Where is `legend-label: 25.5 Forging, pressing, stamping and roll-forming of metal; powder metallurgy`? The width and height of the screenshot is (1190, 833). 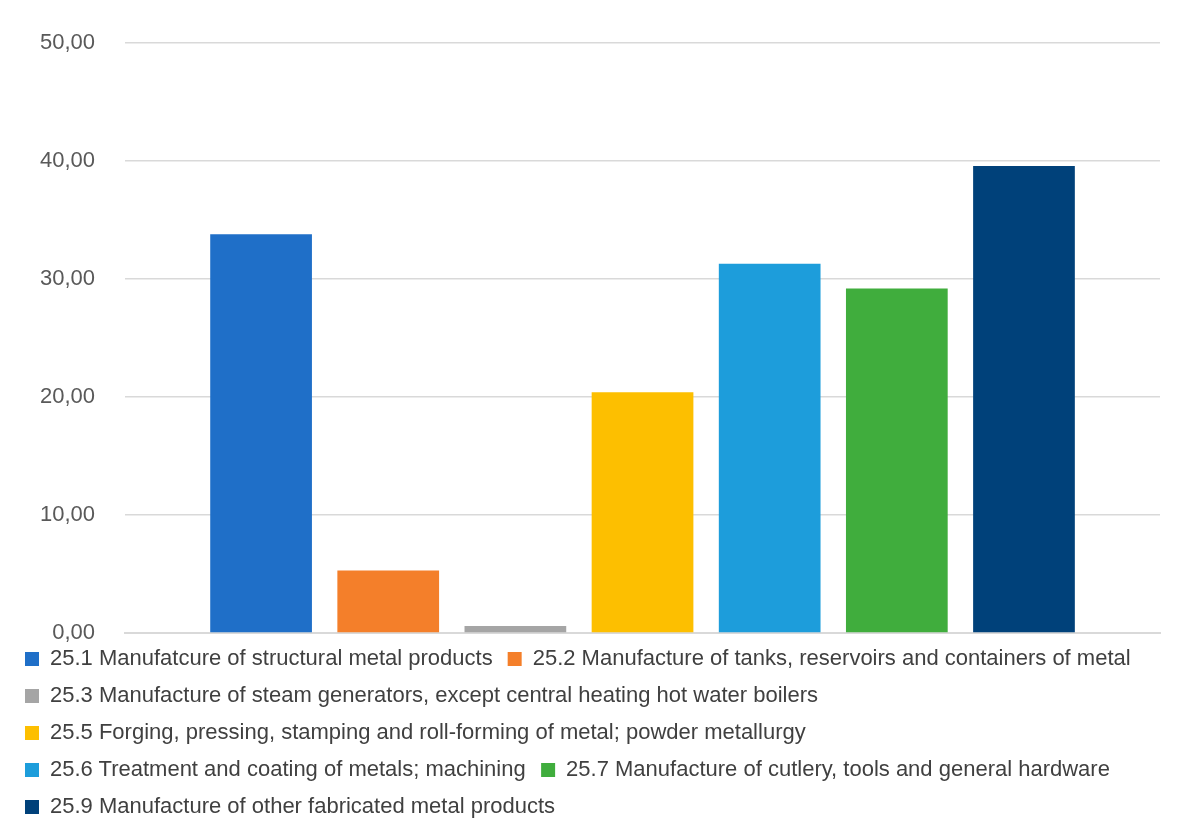
legend-label: 25.5 Forging, pressing, stamping and roll-forming of metal; powder metallurgy is located at coordinates (428, 732).